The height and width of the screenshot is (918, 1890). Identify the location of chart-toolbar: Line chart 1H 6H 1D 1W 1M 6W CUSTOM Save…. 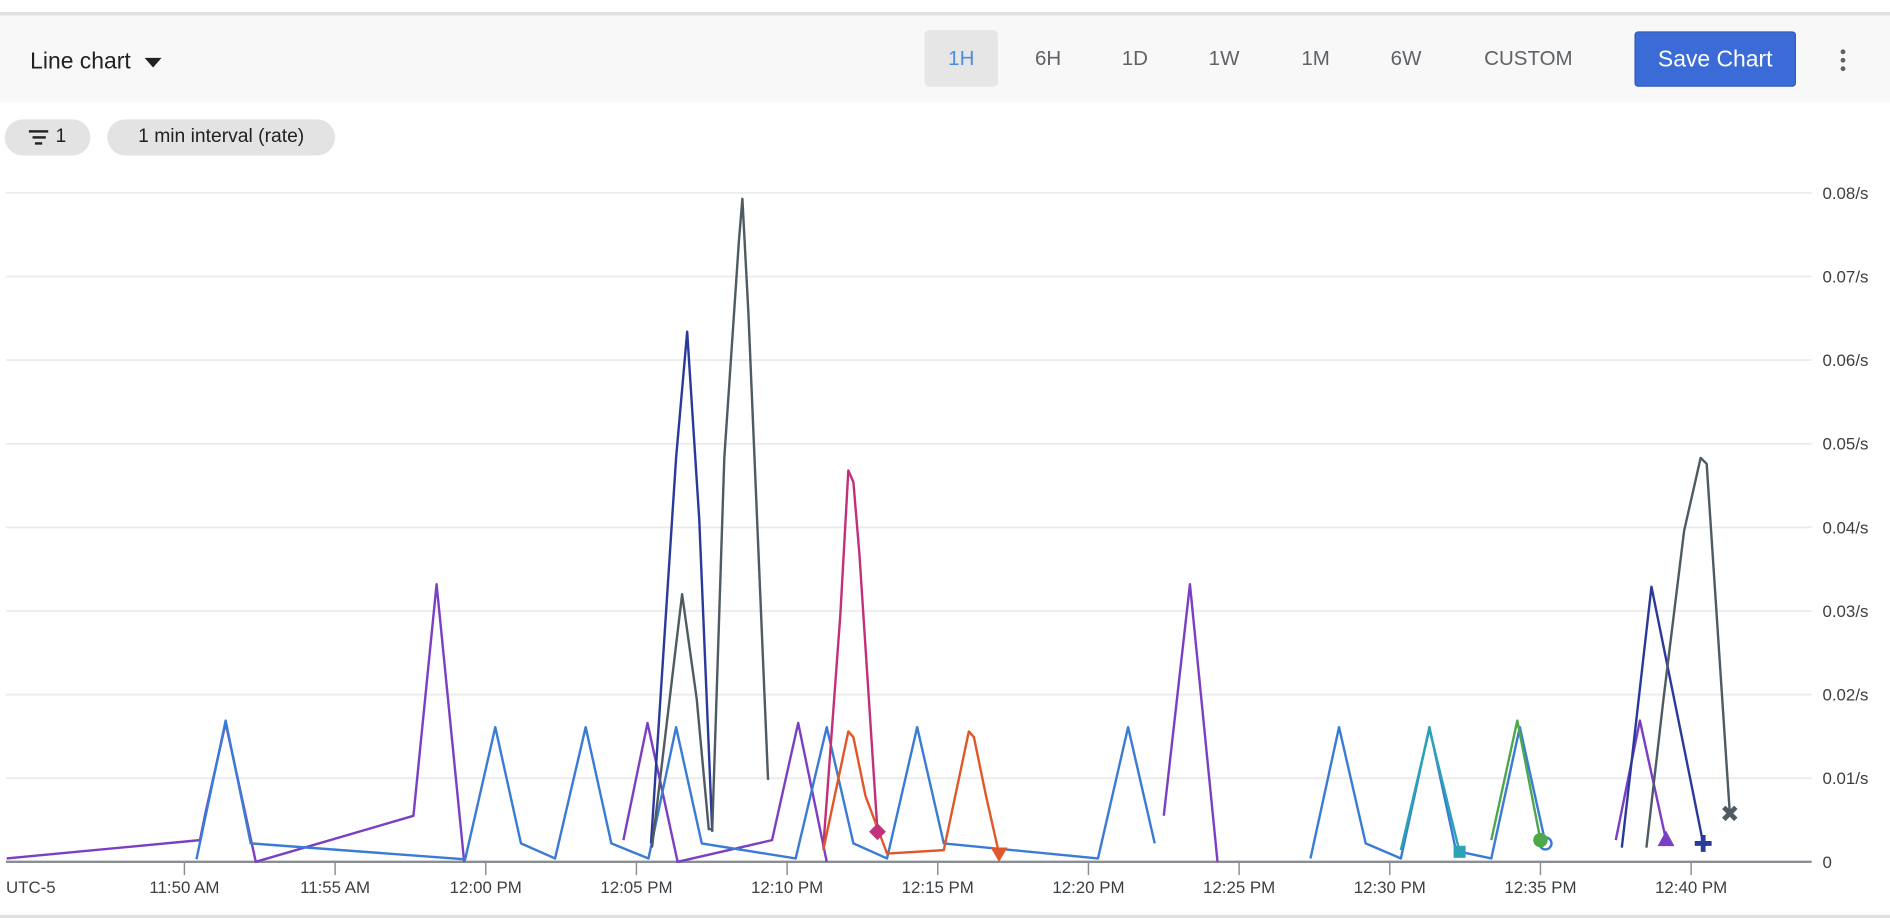
(945, 59).